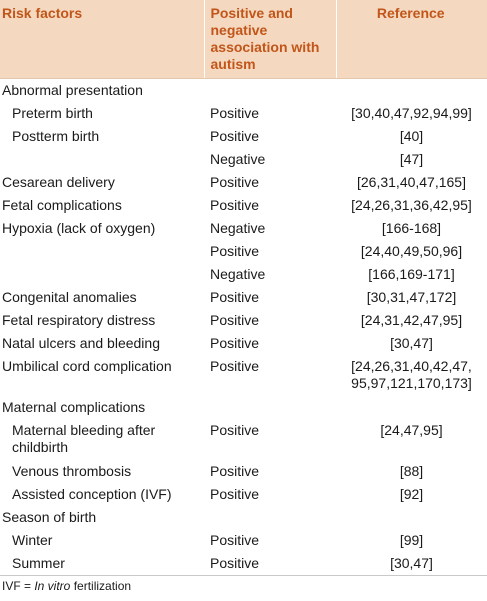 Image resolution: width=487 pixels, height=601 pixels. What do you see at coordinates (411, 39) in the screenshot?
I see `header-reference: Reference` at bounding box center [411, 39].